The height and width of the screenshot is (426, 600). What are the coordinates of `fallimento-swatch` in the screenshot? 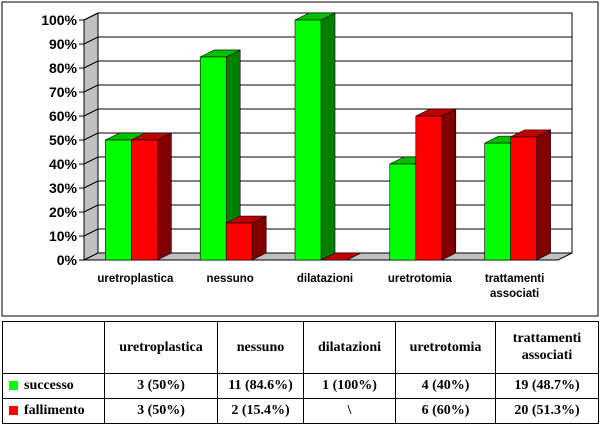 It's located at (13, 411).